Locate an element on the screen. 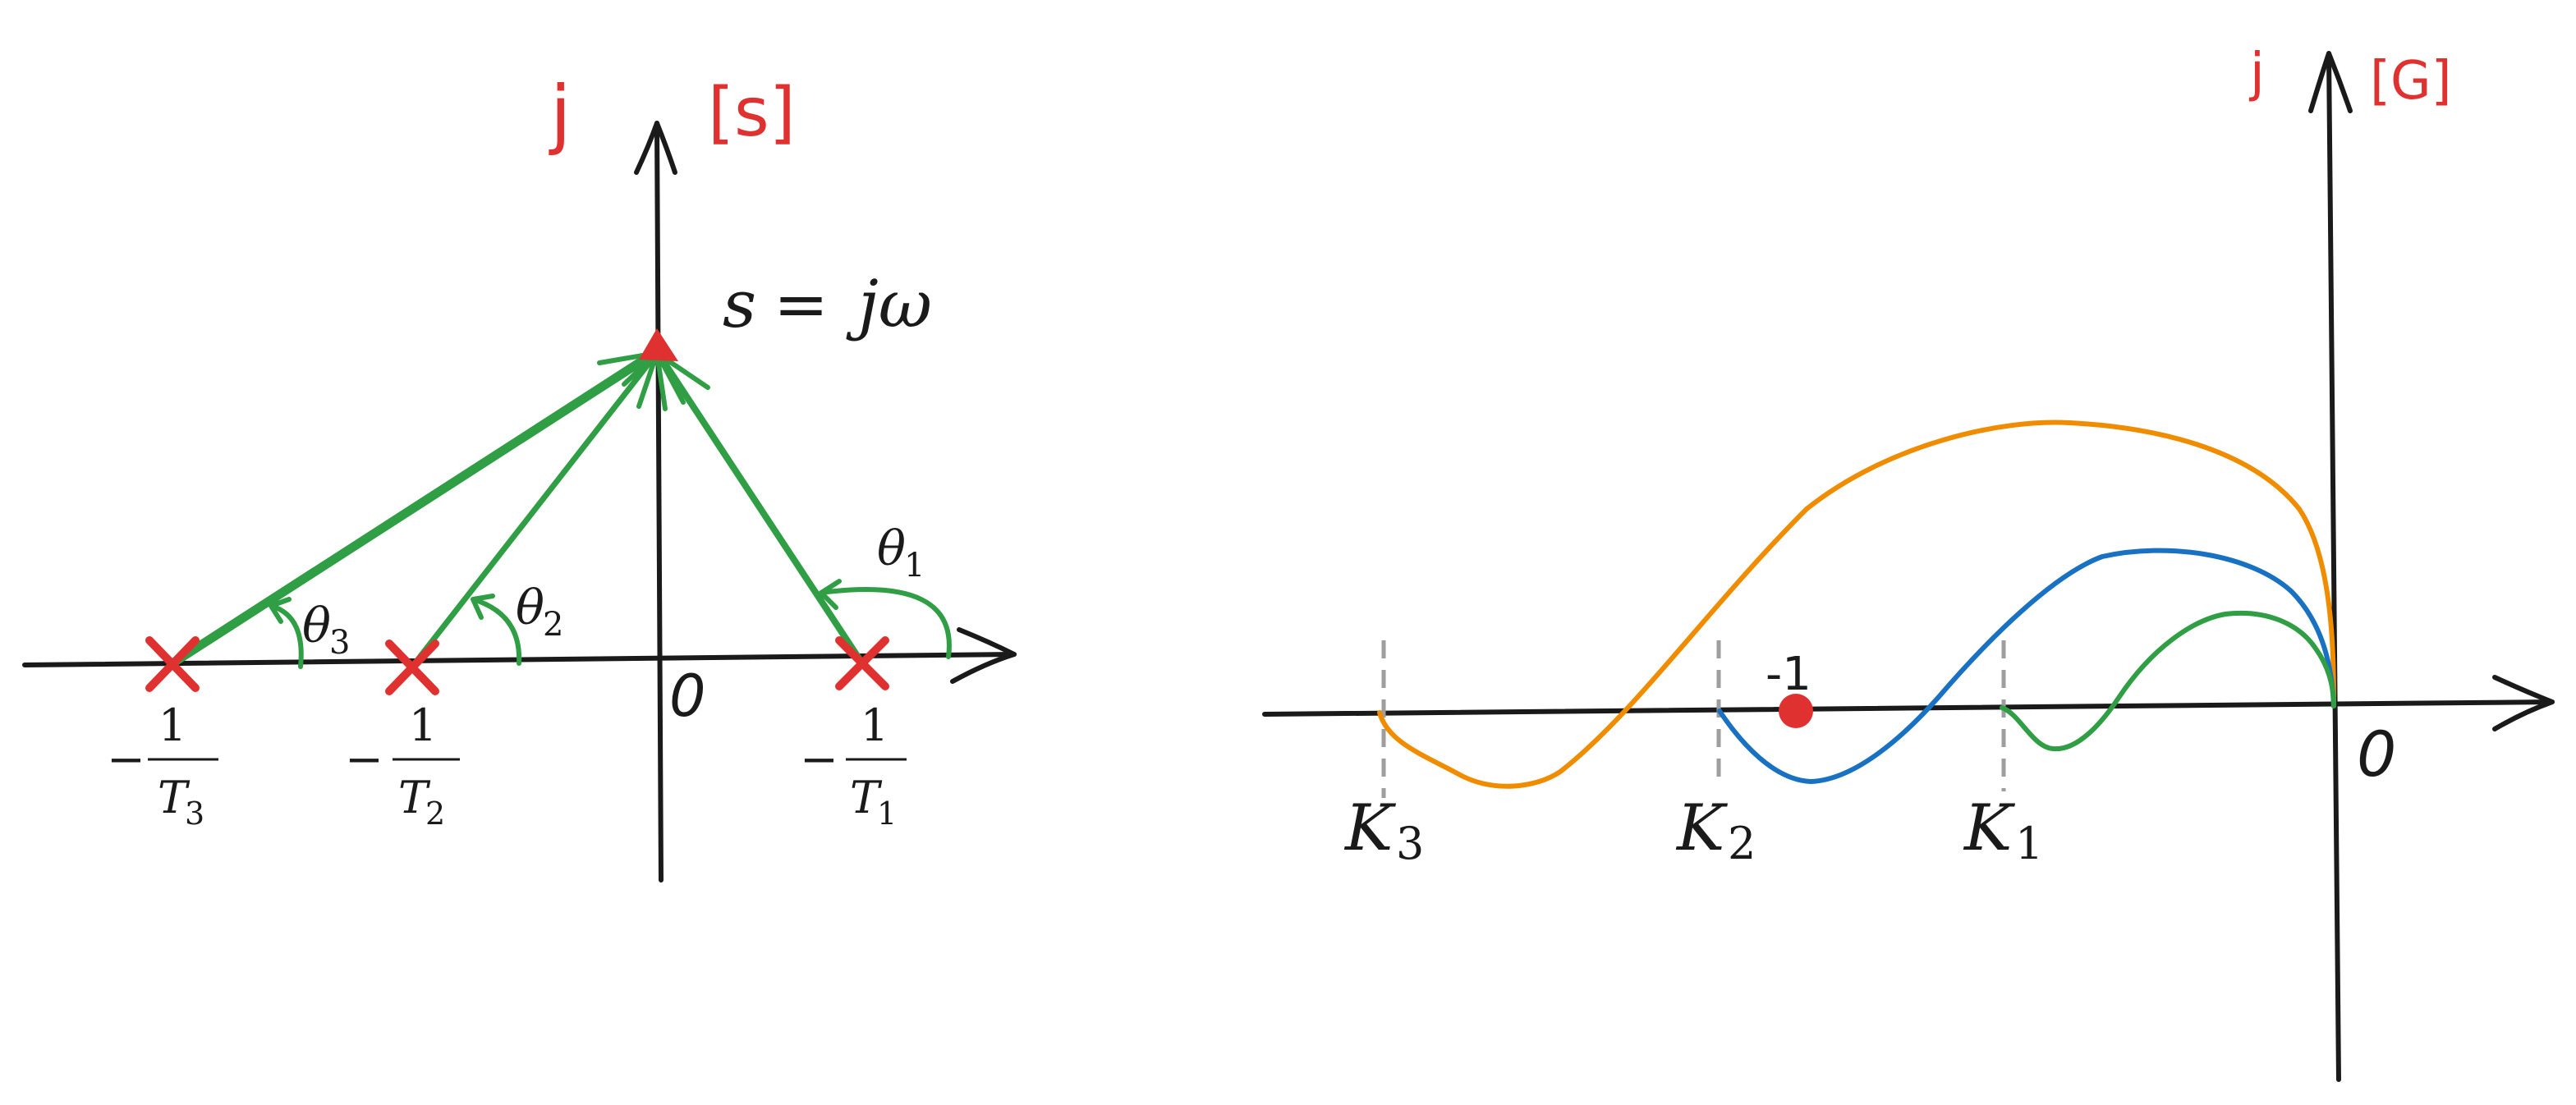 The image size is (2576, 1105). critical-point-marker is located at coordinates (1796, 711).